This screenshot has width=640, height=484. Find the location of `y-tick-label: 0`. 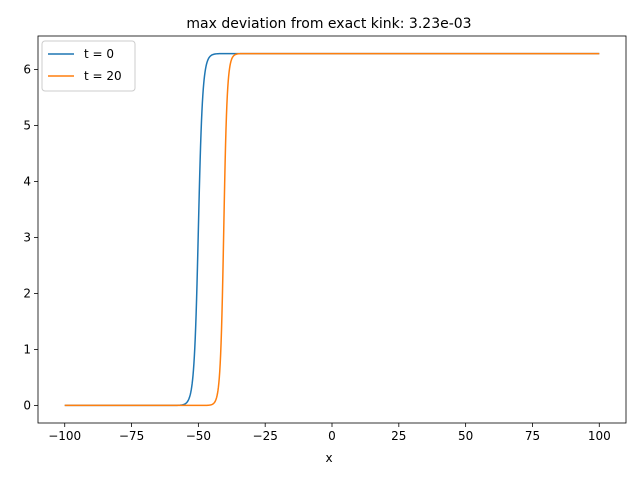

y-tick-label: 0 is located at coordinates (27, 405).